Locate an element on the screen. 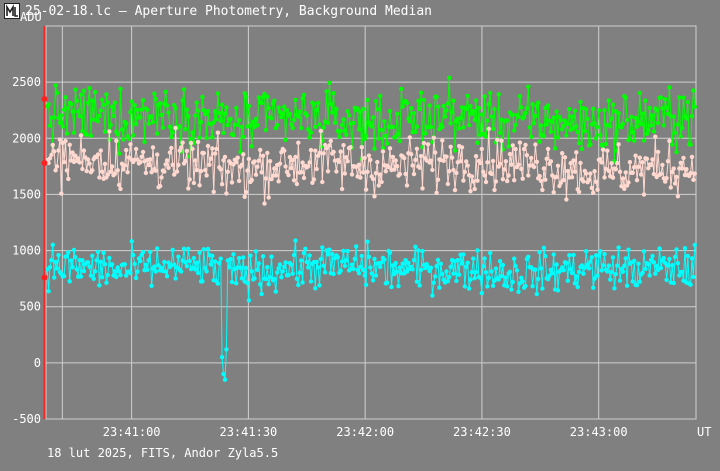 This screenshot has width=720, height=471. y-tick-label: -500 is located at coordinates (26, 419).